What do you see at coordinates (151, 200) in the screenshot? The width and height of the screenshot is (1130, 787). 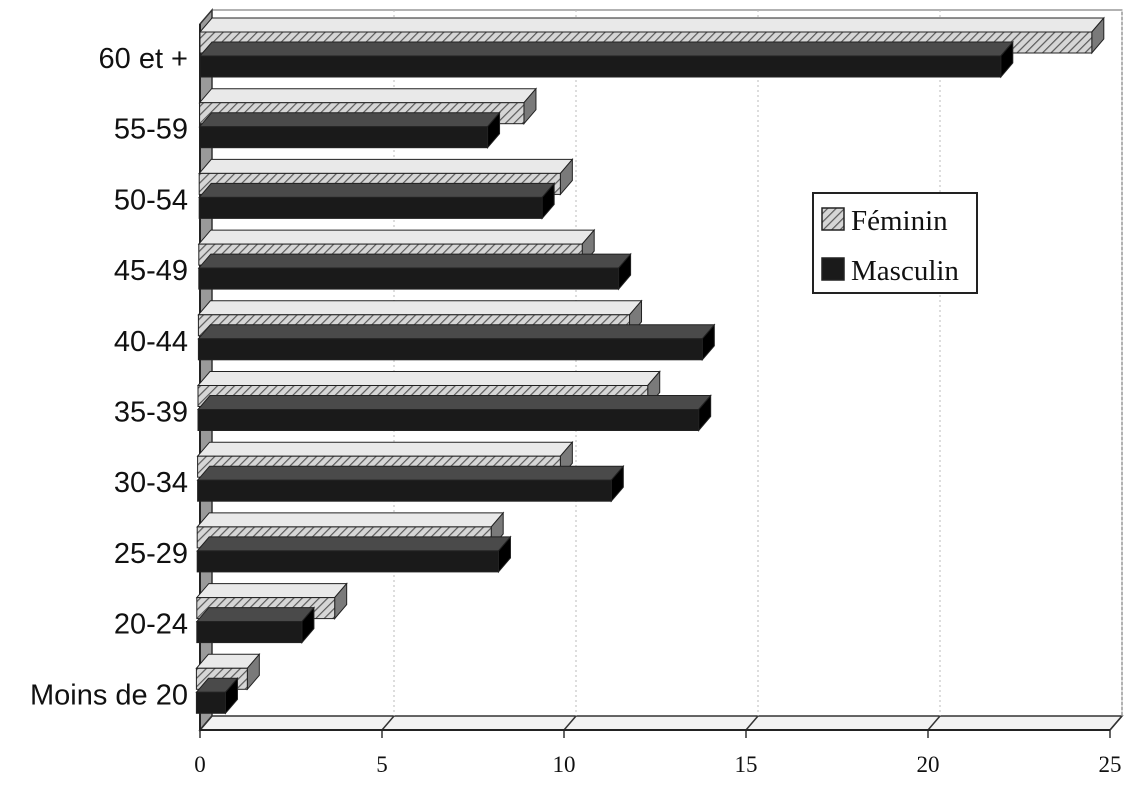 I see `category-label: 50-54` at bounding box center [151, 200].